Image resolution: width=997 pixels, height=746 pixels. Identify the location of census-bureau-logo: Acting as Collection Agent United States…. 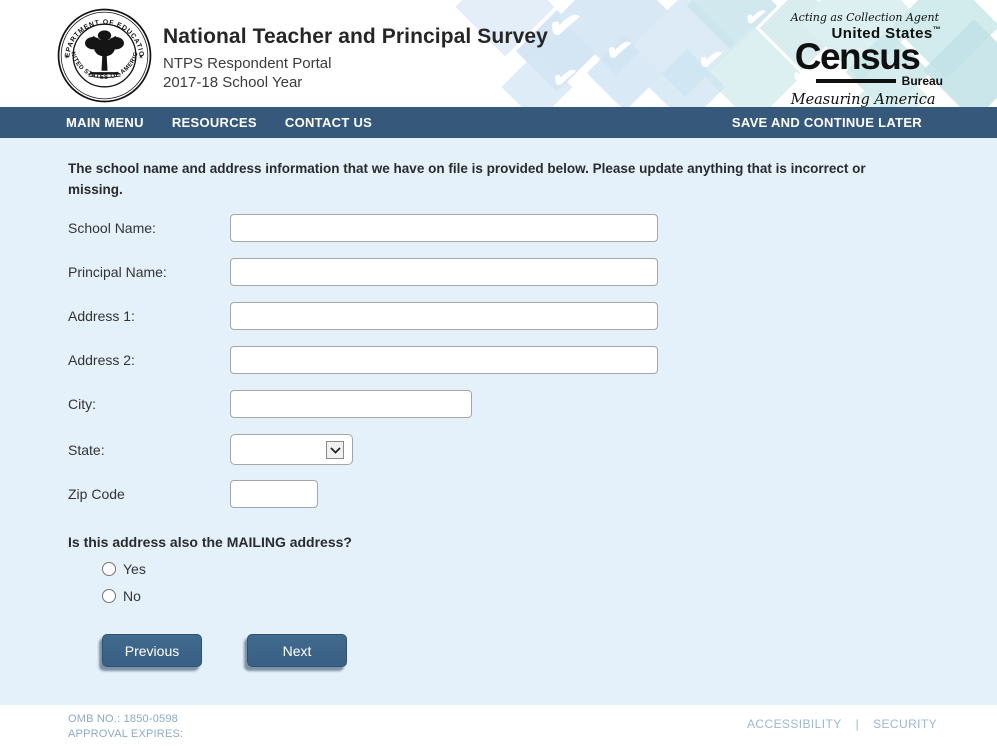
(867, 59).